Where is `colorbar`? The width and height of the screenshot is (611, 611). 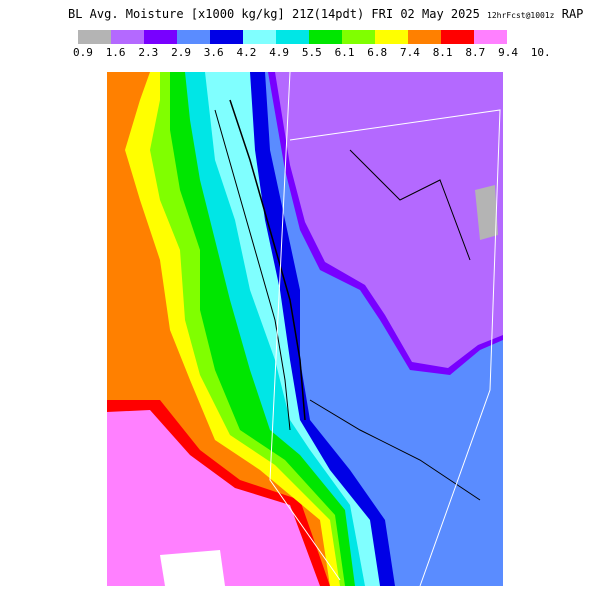 colorbar is located at coordinates (292, 37).